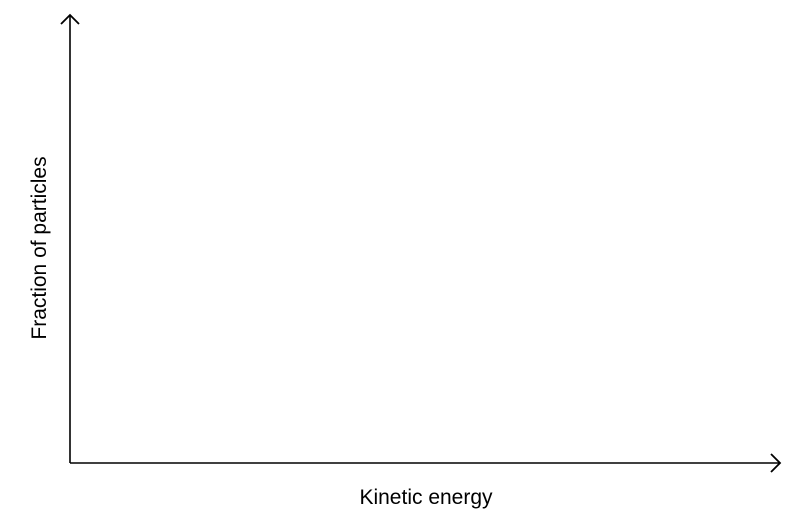 This screenshot has height=525, width=801. I want to click on y-axis-label: Fraction of particles, so click(39, 247).